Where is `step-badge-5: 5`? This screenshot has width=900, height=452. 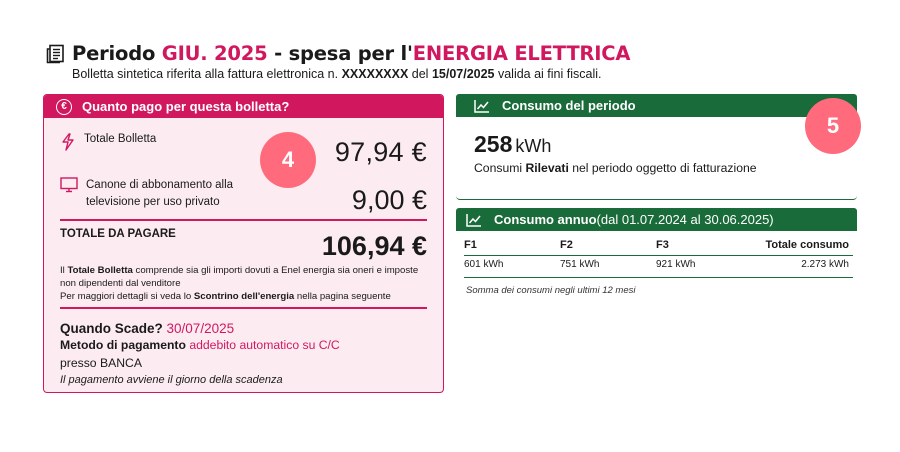 step-badge-5: 5 is located at coordinates (833, 126).